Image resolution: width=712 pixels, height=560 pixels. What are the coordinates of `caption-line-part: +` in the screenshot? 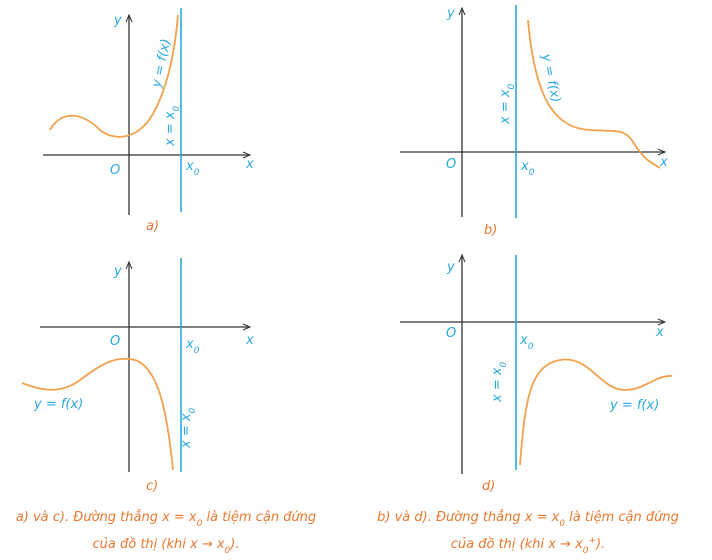 It's located at (593, 541).